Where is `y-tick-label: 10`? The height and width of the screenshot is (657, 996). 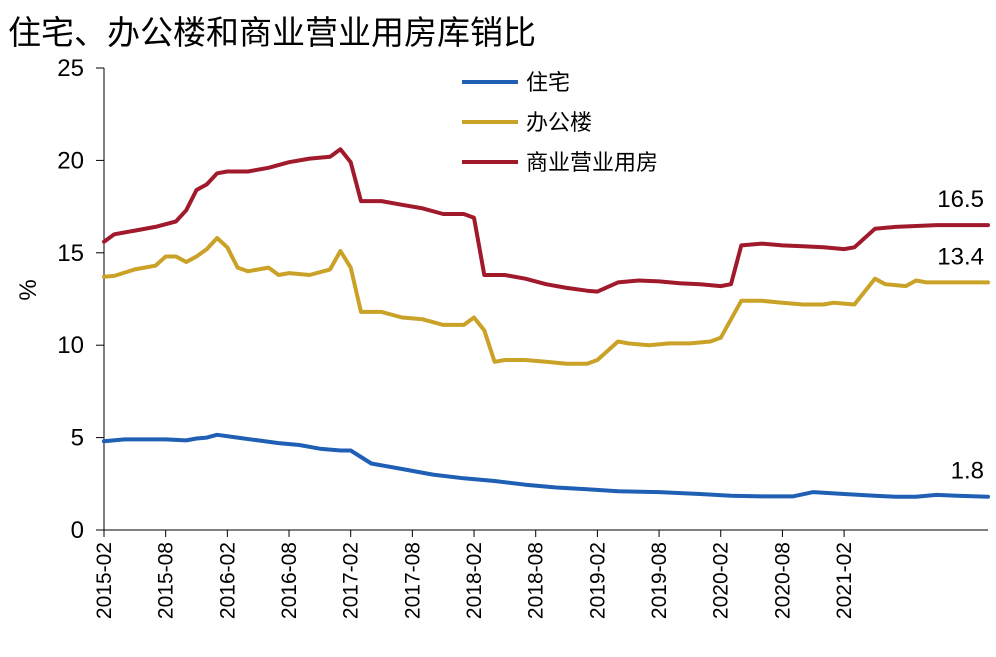 y-tick-label: 10 is located at coordinates (70, 345).